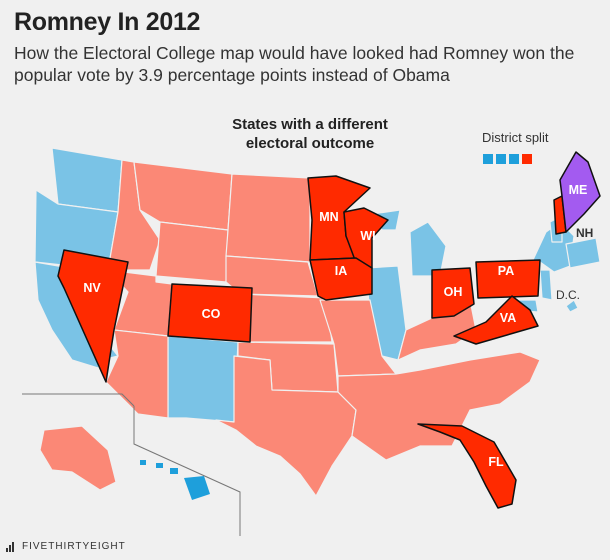 Image resolution: width=610 pixels, height=560 pixels. Describe the element at coordinates (506, 271) in the screenshot. I see `label-pa: PA` at that location.